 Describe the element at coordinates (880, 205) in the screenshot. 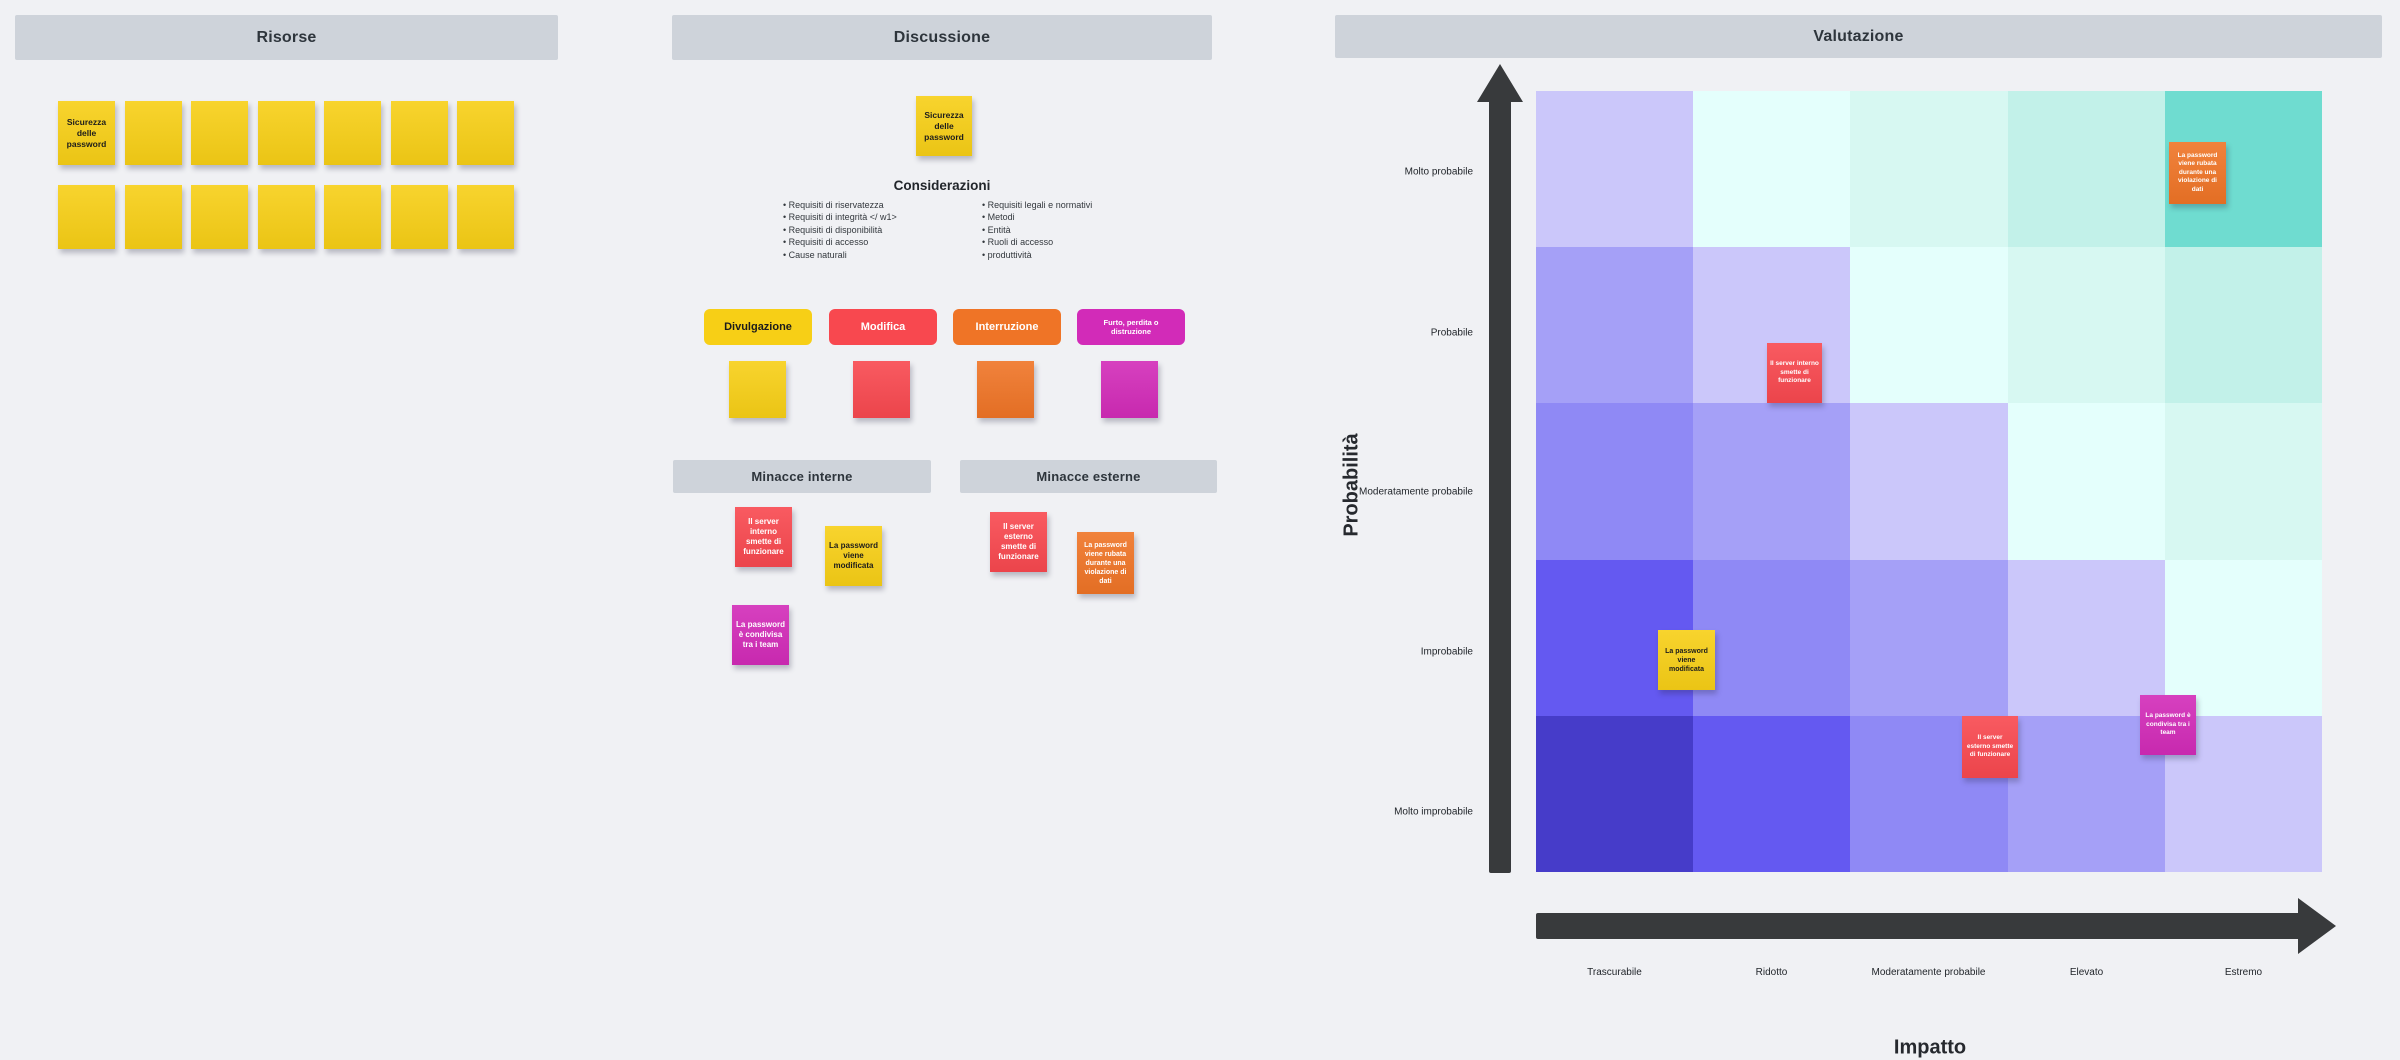

I see `considerazioni-item: Requisiti di riservatezza` at that location.